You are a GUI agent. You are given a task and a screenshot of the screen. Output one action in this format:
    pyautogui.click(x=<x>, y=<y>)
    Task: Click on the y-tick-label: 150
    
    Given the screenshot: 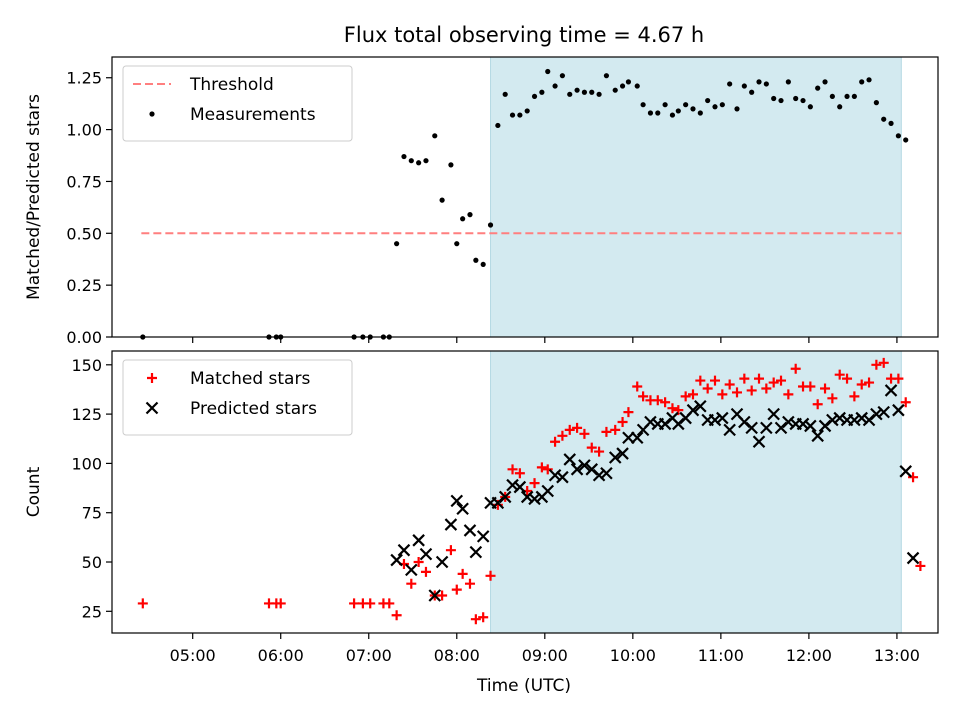 What is the action you would take?
    pyautogui.click(x=86, y=365)
    